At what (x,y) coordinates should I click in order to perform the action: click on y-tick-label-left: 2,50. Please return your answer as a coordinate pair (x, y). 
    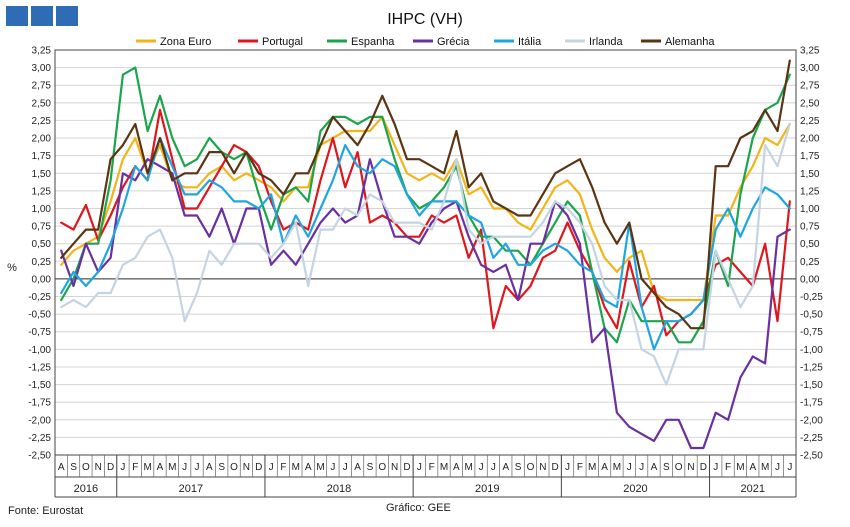
    Looking at the image, I should click on (42, 103).